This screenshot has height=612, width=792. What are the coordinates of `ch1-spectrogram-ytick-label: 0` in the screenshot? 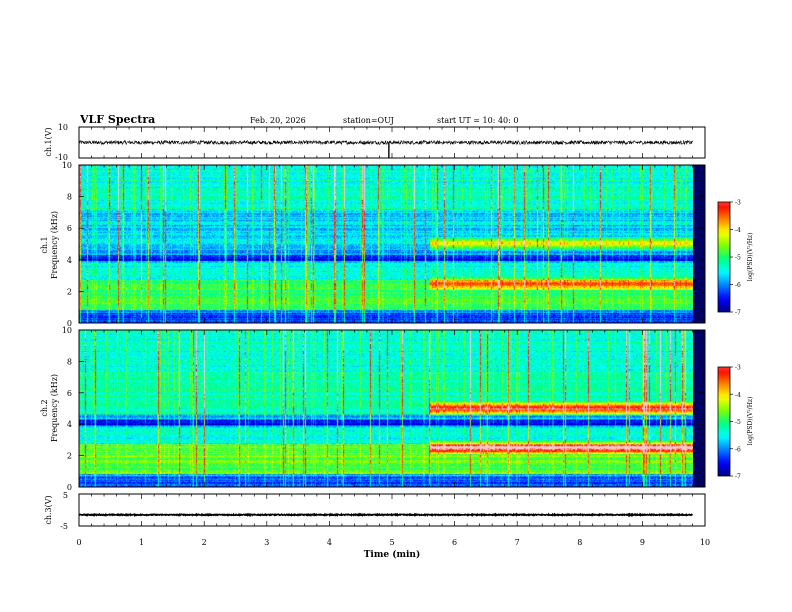 It's located at (69, 323).